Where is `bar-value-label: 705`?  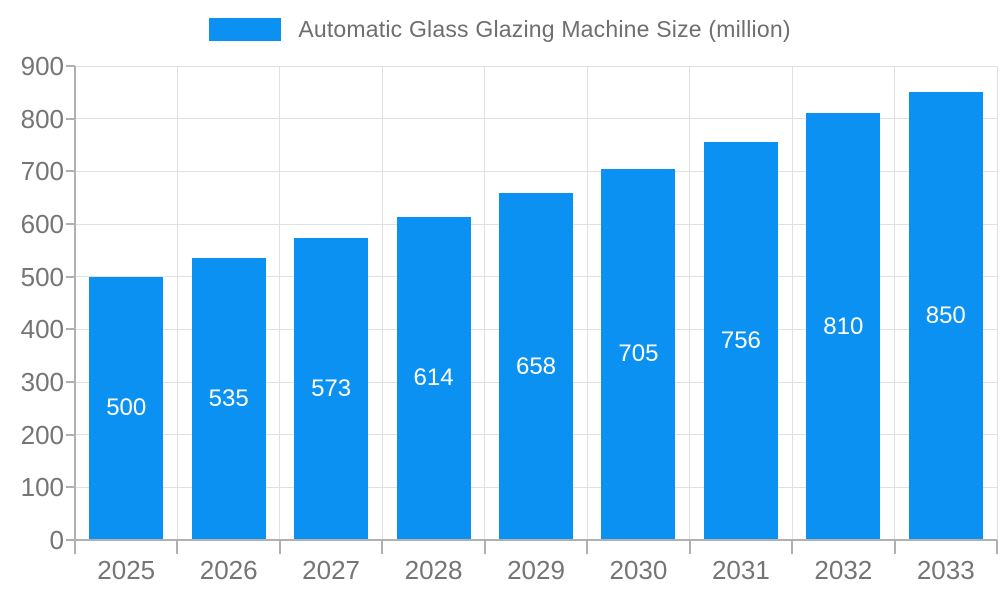 bar-value-label: 705 is located at coordinates (638, 354).